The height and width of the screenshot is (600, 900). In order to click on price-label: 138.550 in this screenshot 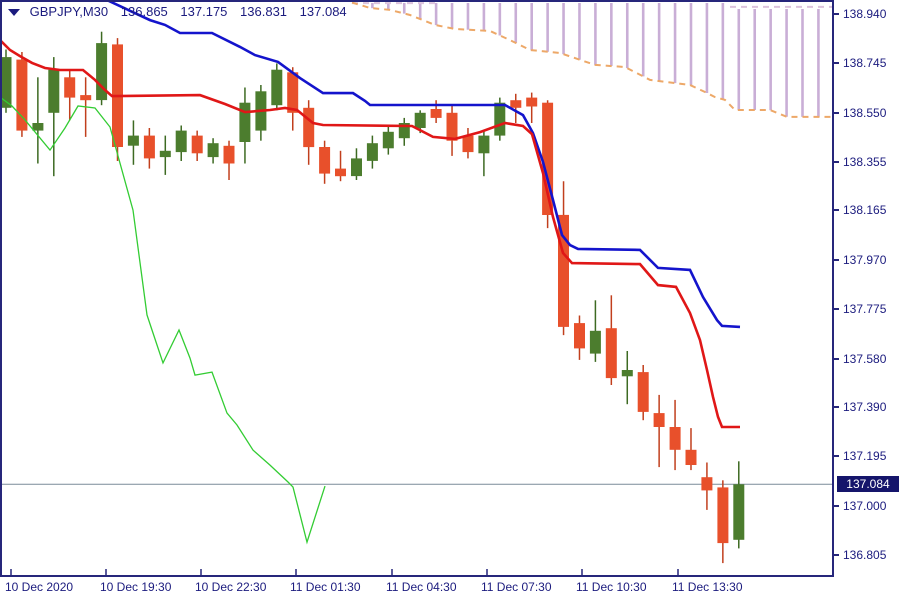, I will do `click(865, 113)`.